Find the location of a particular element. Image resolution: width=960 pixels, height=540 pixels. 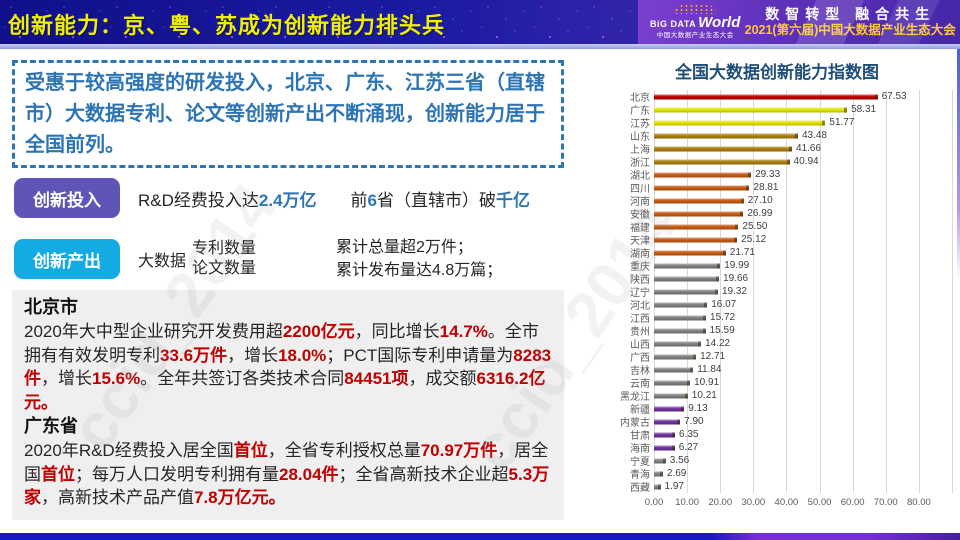

bar-track: 10.21 is located at coordinates (803, 395).